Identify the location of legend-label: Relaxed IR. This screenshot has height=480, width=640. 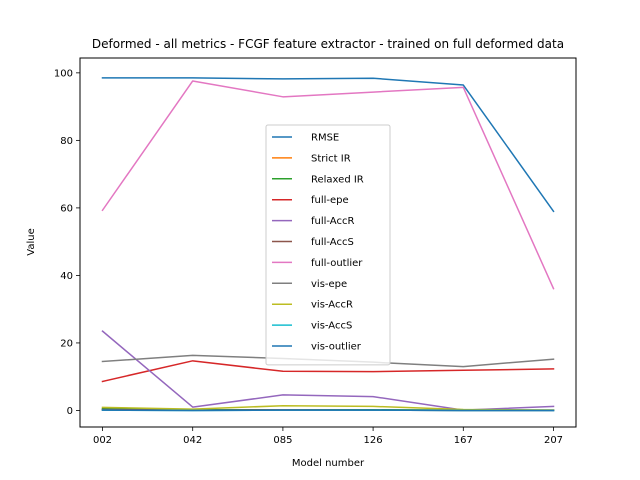
(337, 179).